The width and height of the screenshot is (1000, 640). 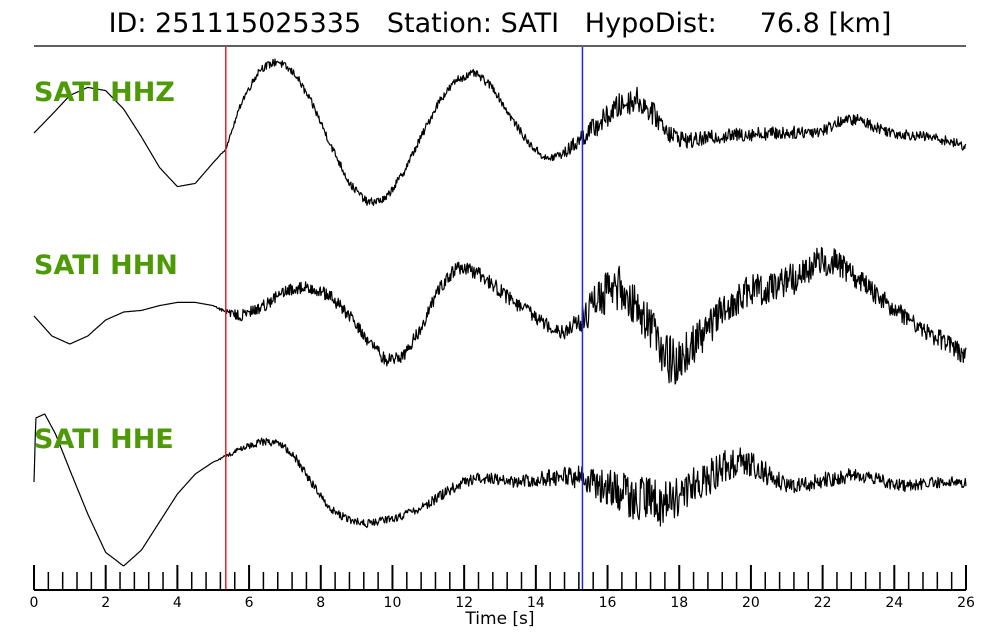 What do you see at coordinates (473, 23) in the screenshot?
I see `station-name: Station: SATI` at bounding box center [473, 23].